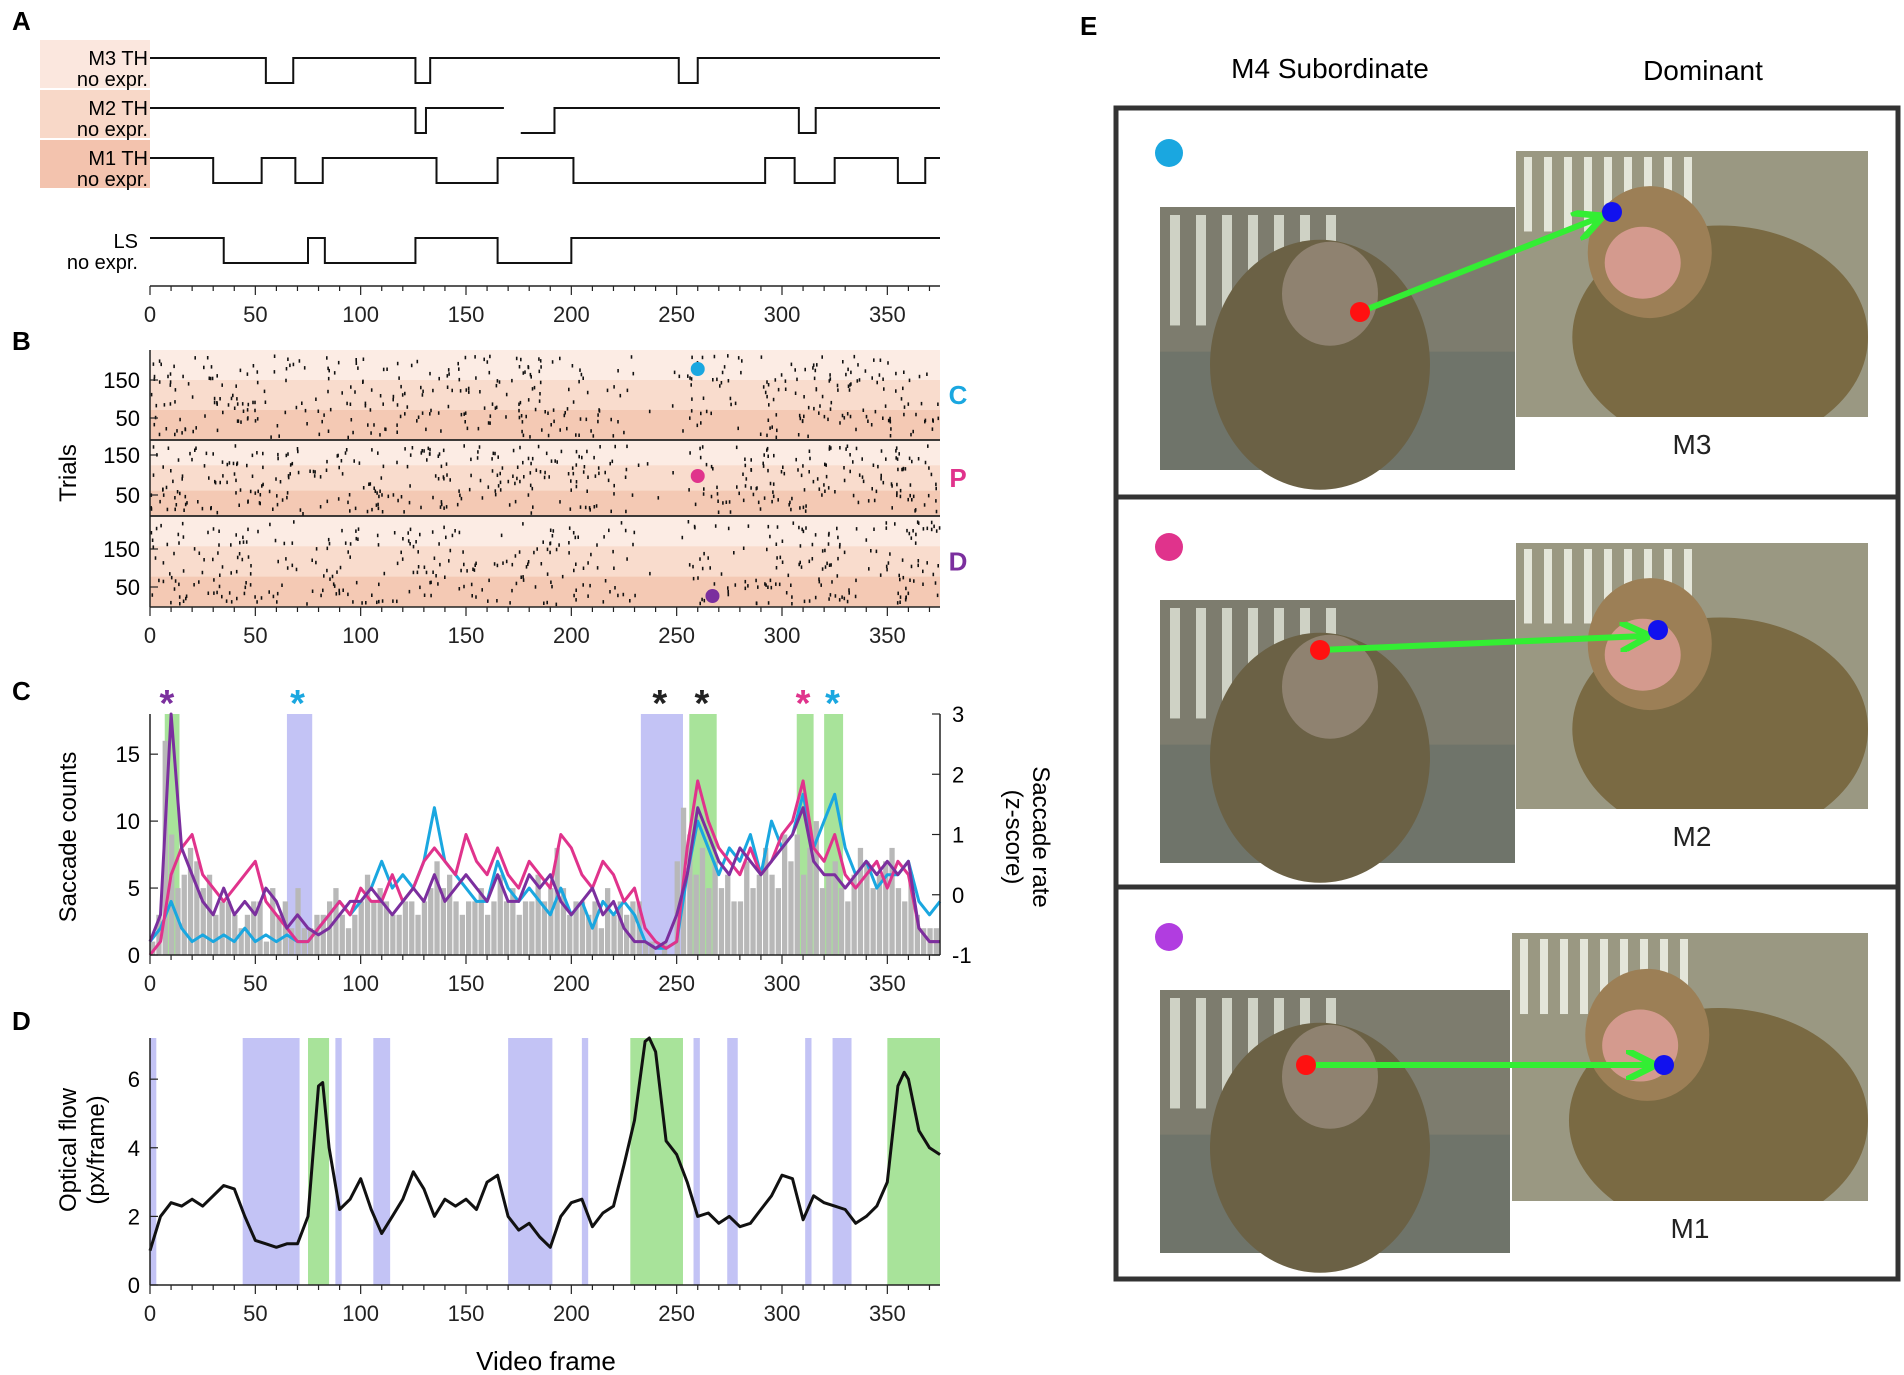 This screenshot has height=1375, width=1904. What do you see at coordinates (150, 1313) in the screenshot?
I see `d-x-tick-label: 0` at bounding box center [150, 1313].